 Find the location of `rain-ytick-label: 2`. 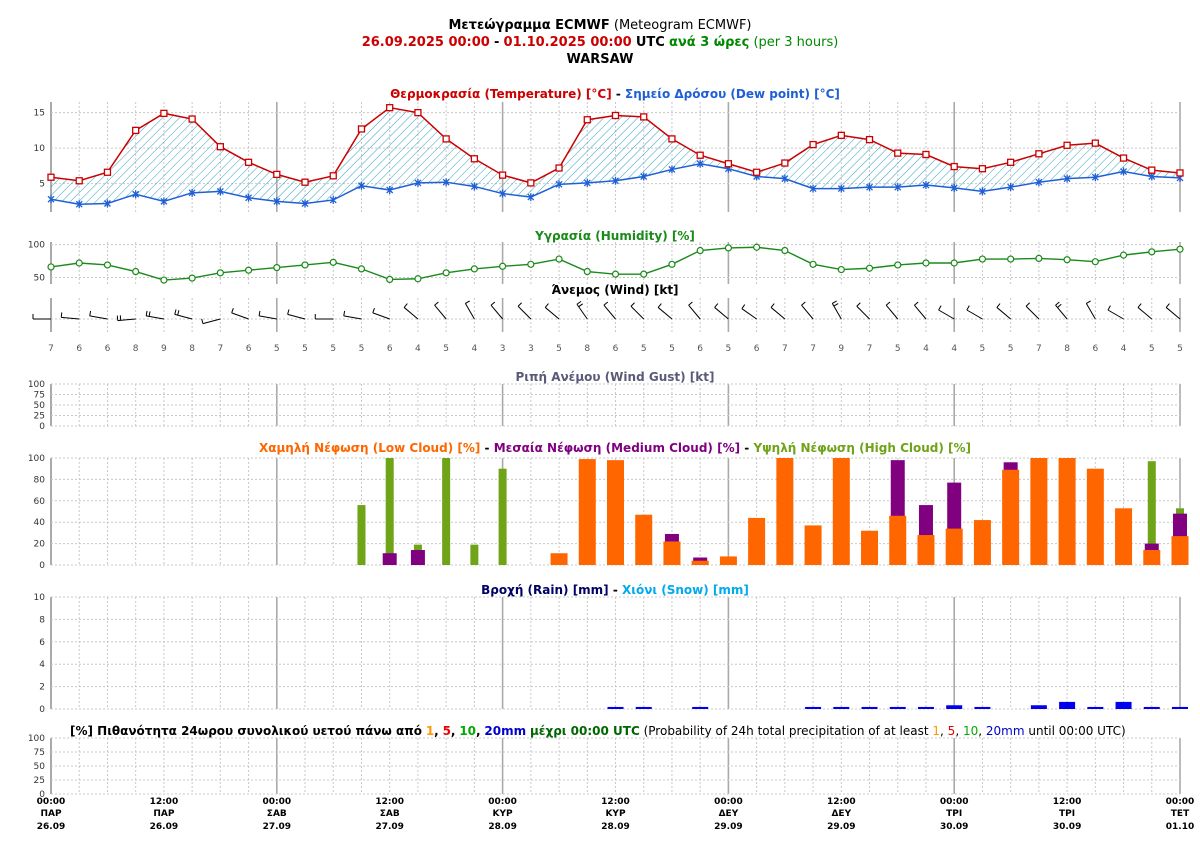

rain-ytick-label: 2 is located at coordinates (42, 688).